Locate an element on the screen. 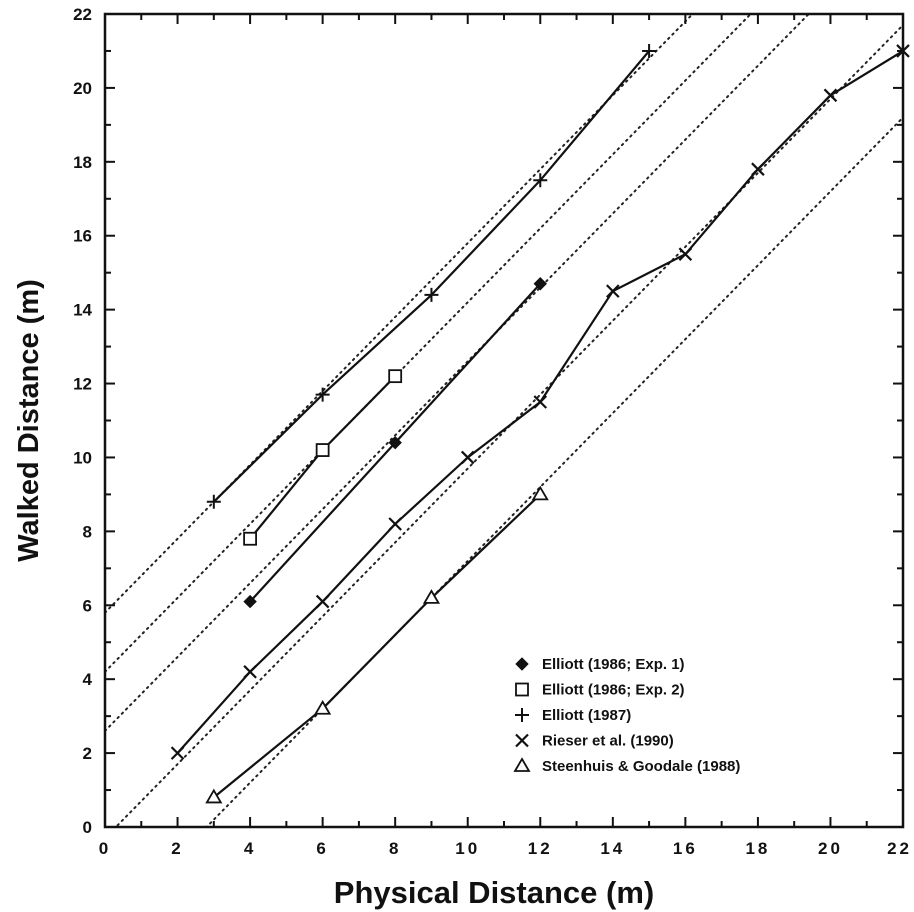 This screenshot has width=914, height=912. y-tick-label: 14 is located at coordinates (82, 310).